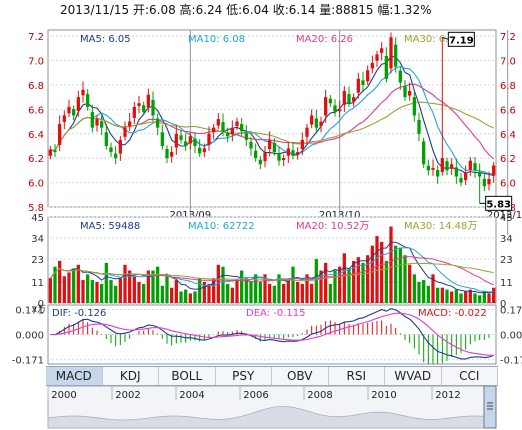 Image resolution: width=522 pixels, height=430 pixels. What do you see at coordinates (36, 37) in the screenshot?
I see `price-ytick-left: 7.2` at bounding box center [36, 37].